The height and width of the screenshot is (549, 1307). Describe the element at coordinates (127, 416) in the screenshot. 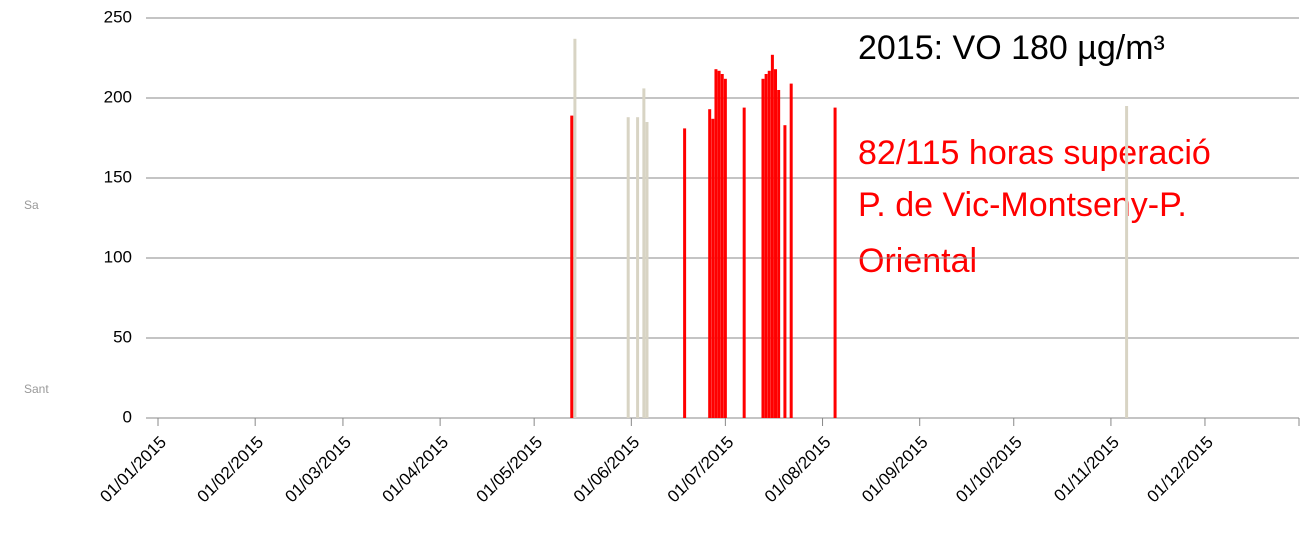

I see `y-tick-label: 0` at that location.